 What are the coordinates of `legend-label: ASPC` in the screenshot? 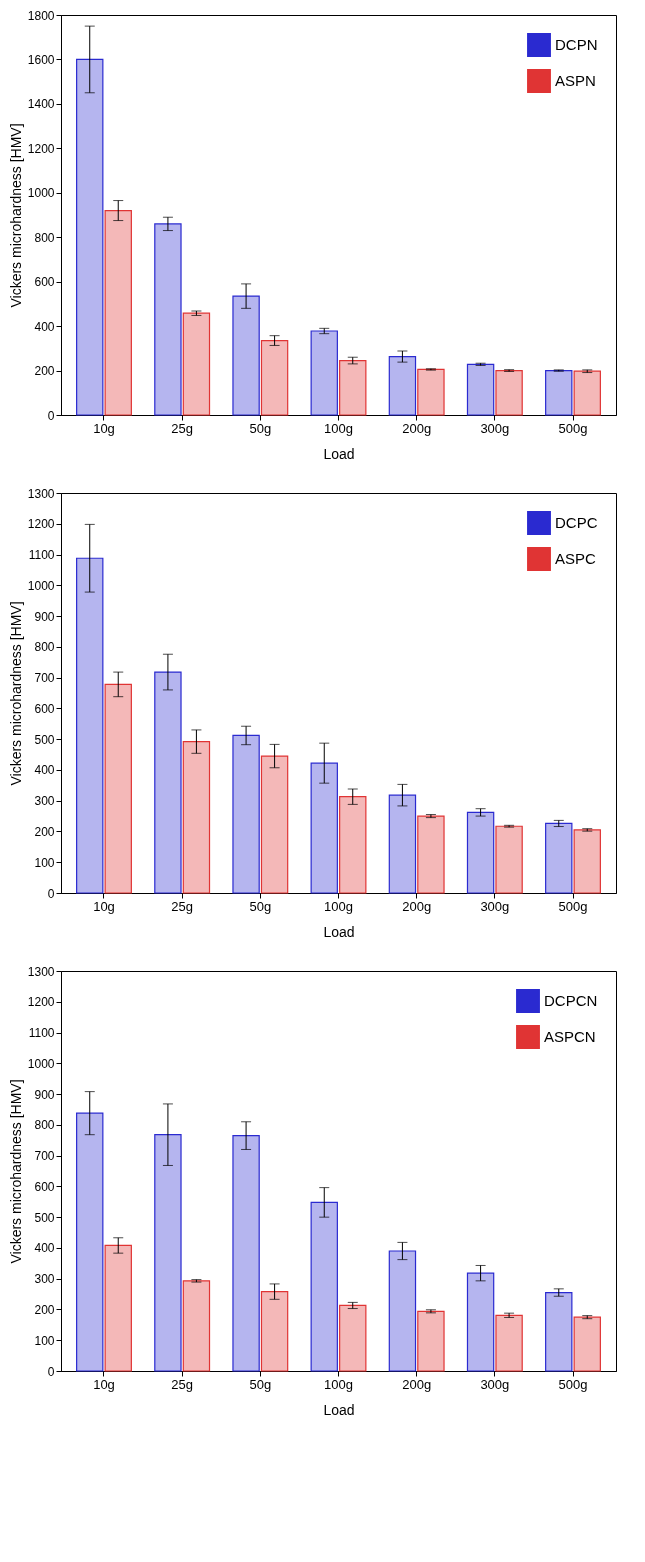 It's located at (576, 558).